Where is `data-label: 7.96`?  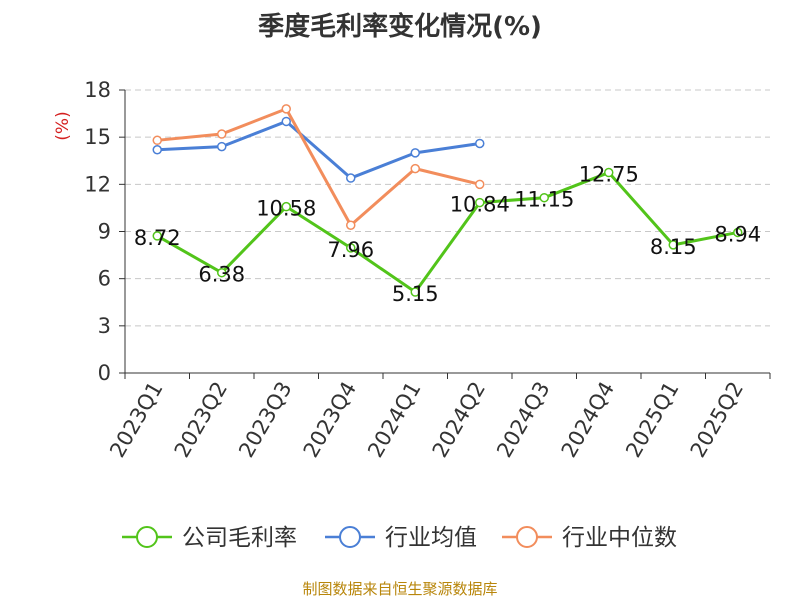
data-label: 7.96 is located at coordinates (350, 250).